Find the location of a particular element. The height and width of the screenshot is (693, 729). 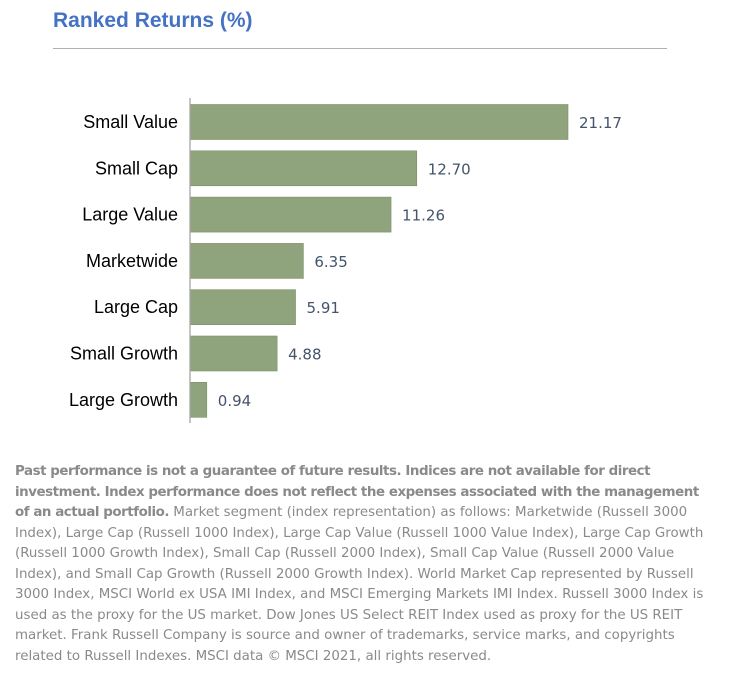

title-divider is located at coordinates (360, 48).